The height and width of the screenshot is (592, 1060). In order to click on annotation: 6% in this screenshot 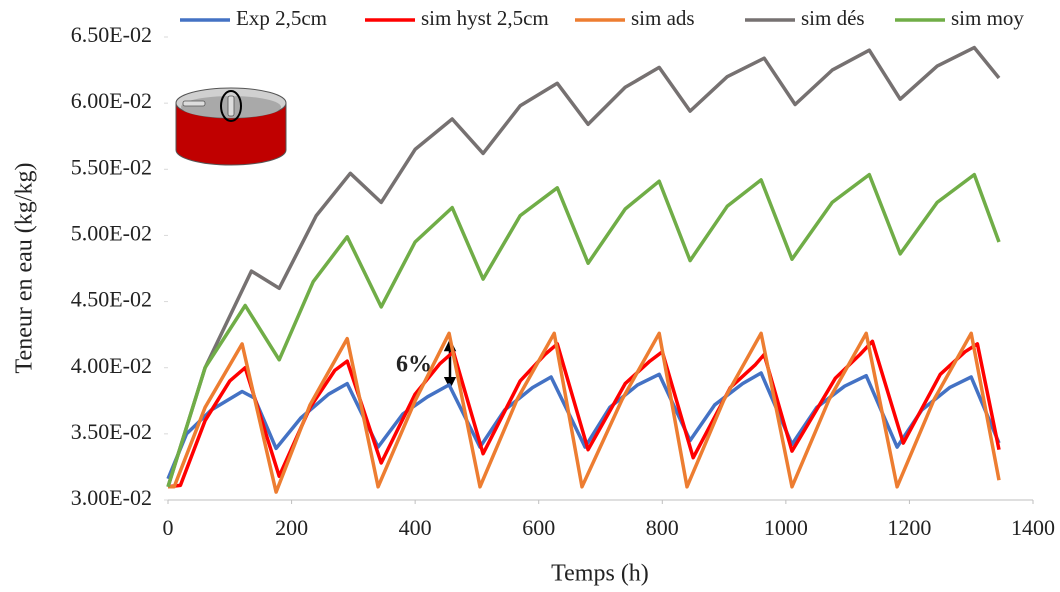, I will do `click(414, 365)`.